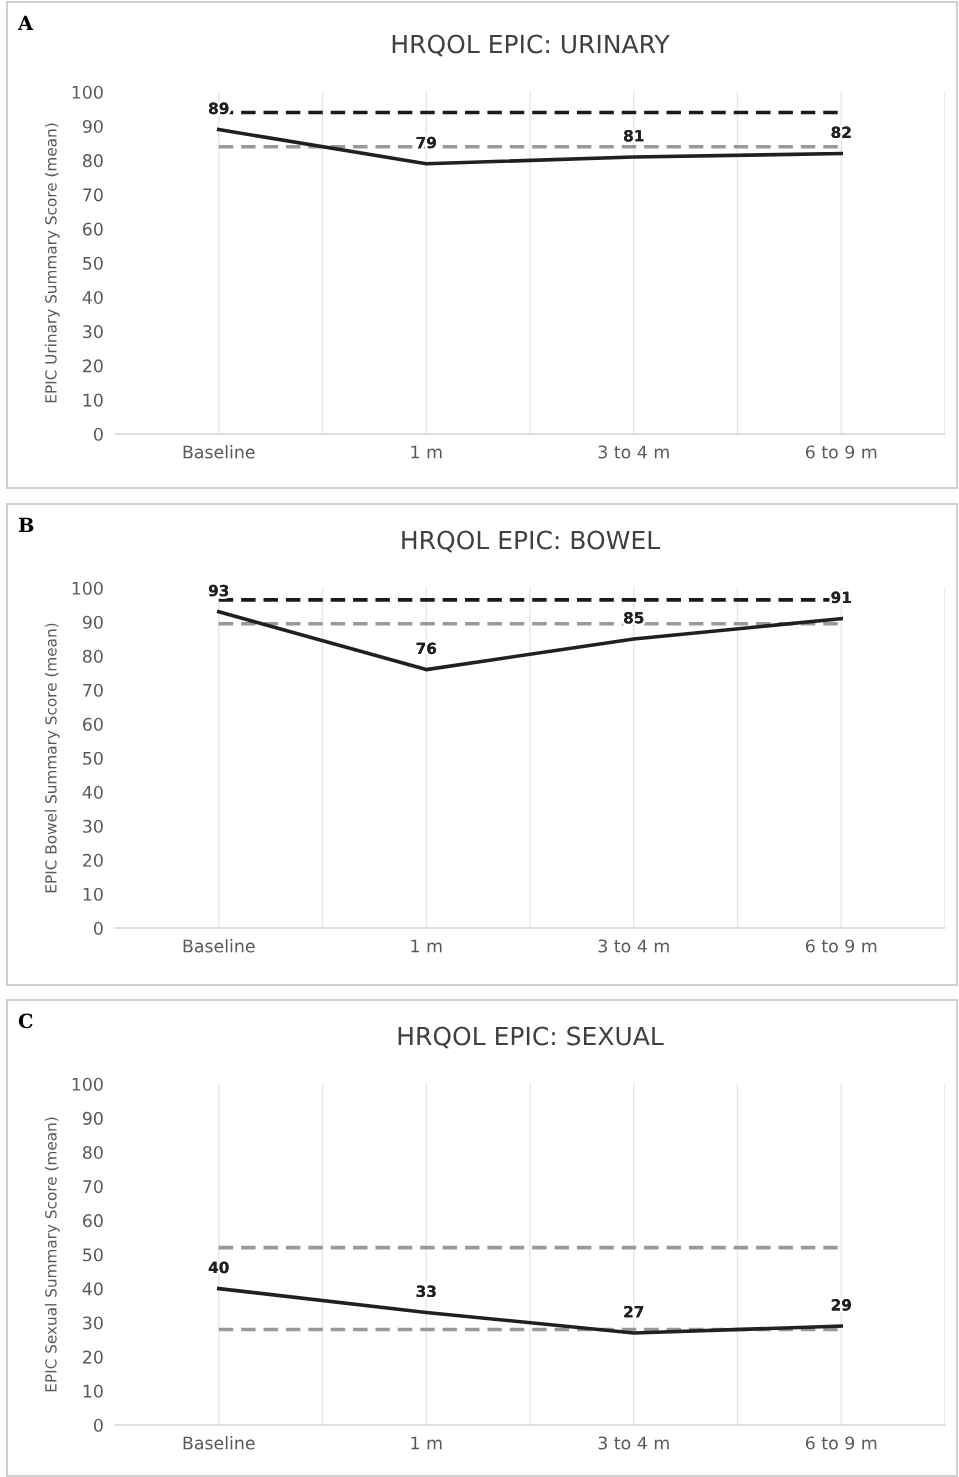 Image resolution: width=959 pixels, height=1477 pixels. What do you see at coordinates (634, 1311) in the screenshot?
I see `data-label: 27` at bounding box center [634, 1311].